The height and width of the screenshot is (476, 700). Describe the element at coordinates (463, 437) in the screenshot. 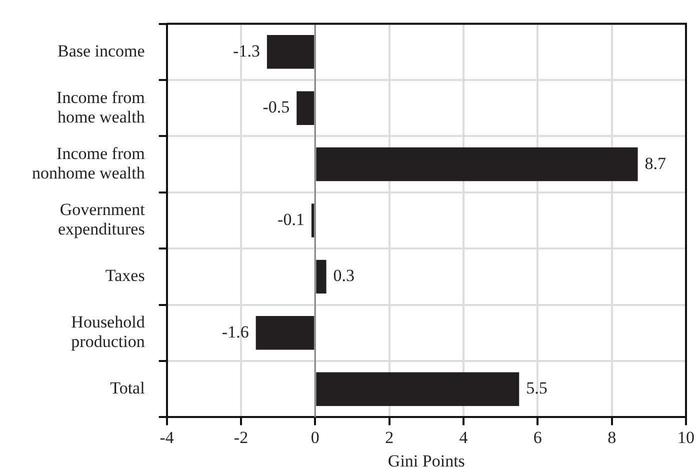

I see `x-tick-label: 4` at that location.